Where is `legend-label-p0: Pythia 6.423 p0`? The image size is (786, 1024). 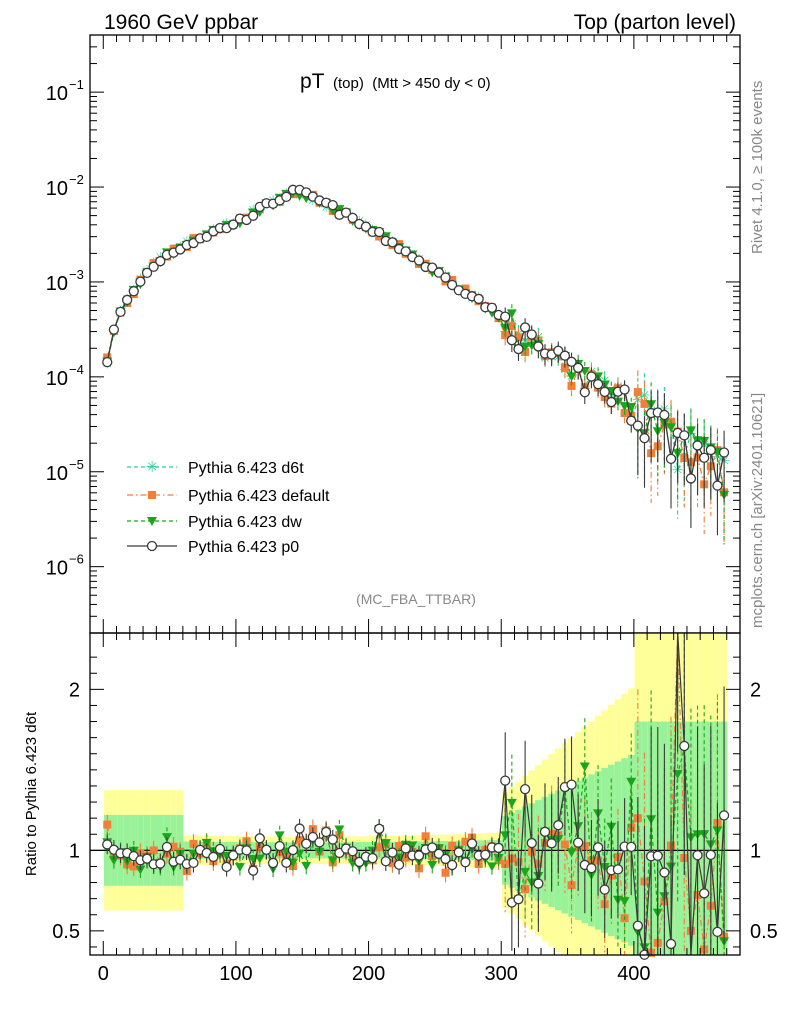
legend-label-p0: Pythia 6.423 p0 is located at coordinates (243, 547).